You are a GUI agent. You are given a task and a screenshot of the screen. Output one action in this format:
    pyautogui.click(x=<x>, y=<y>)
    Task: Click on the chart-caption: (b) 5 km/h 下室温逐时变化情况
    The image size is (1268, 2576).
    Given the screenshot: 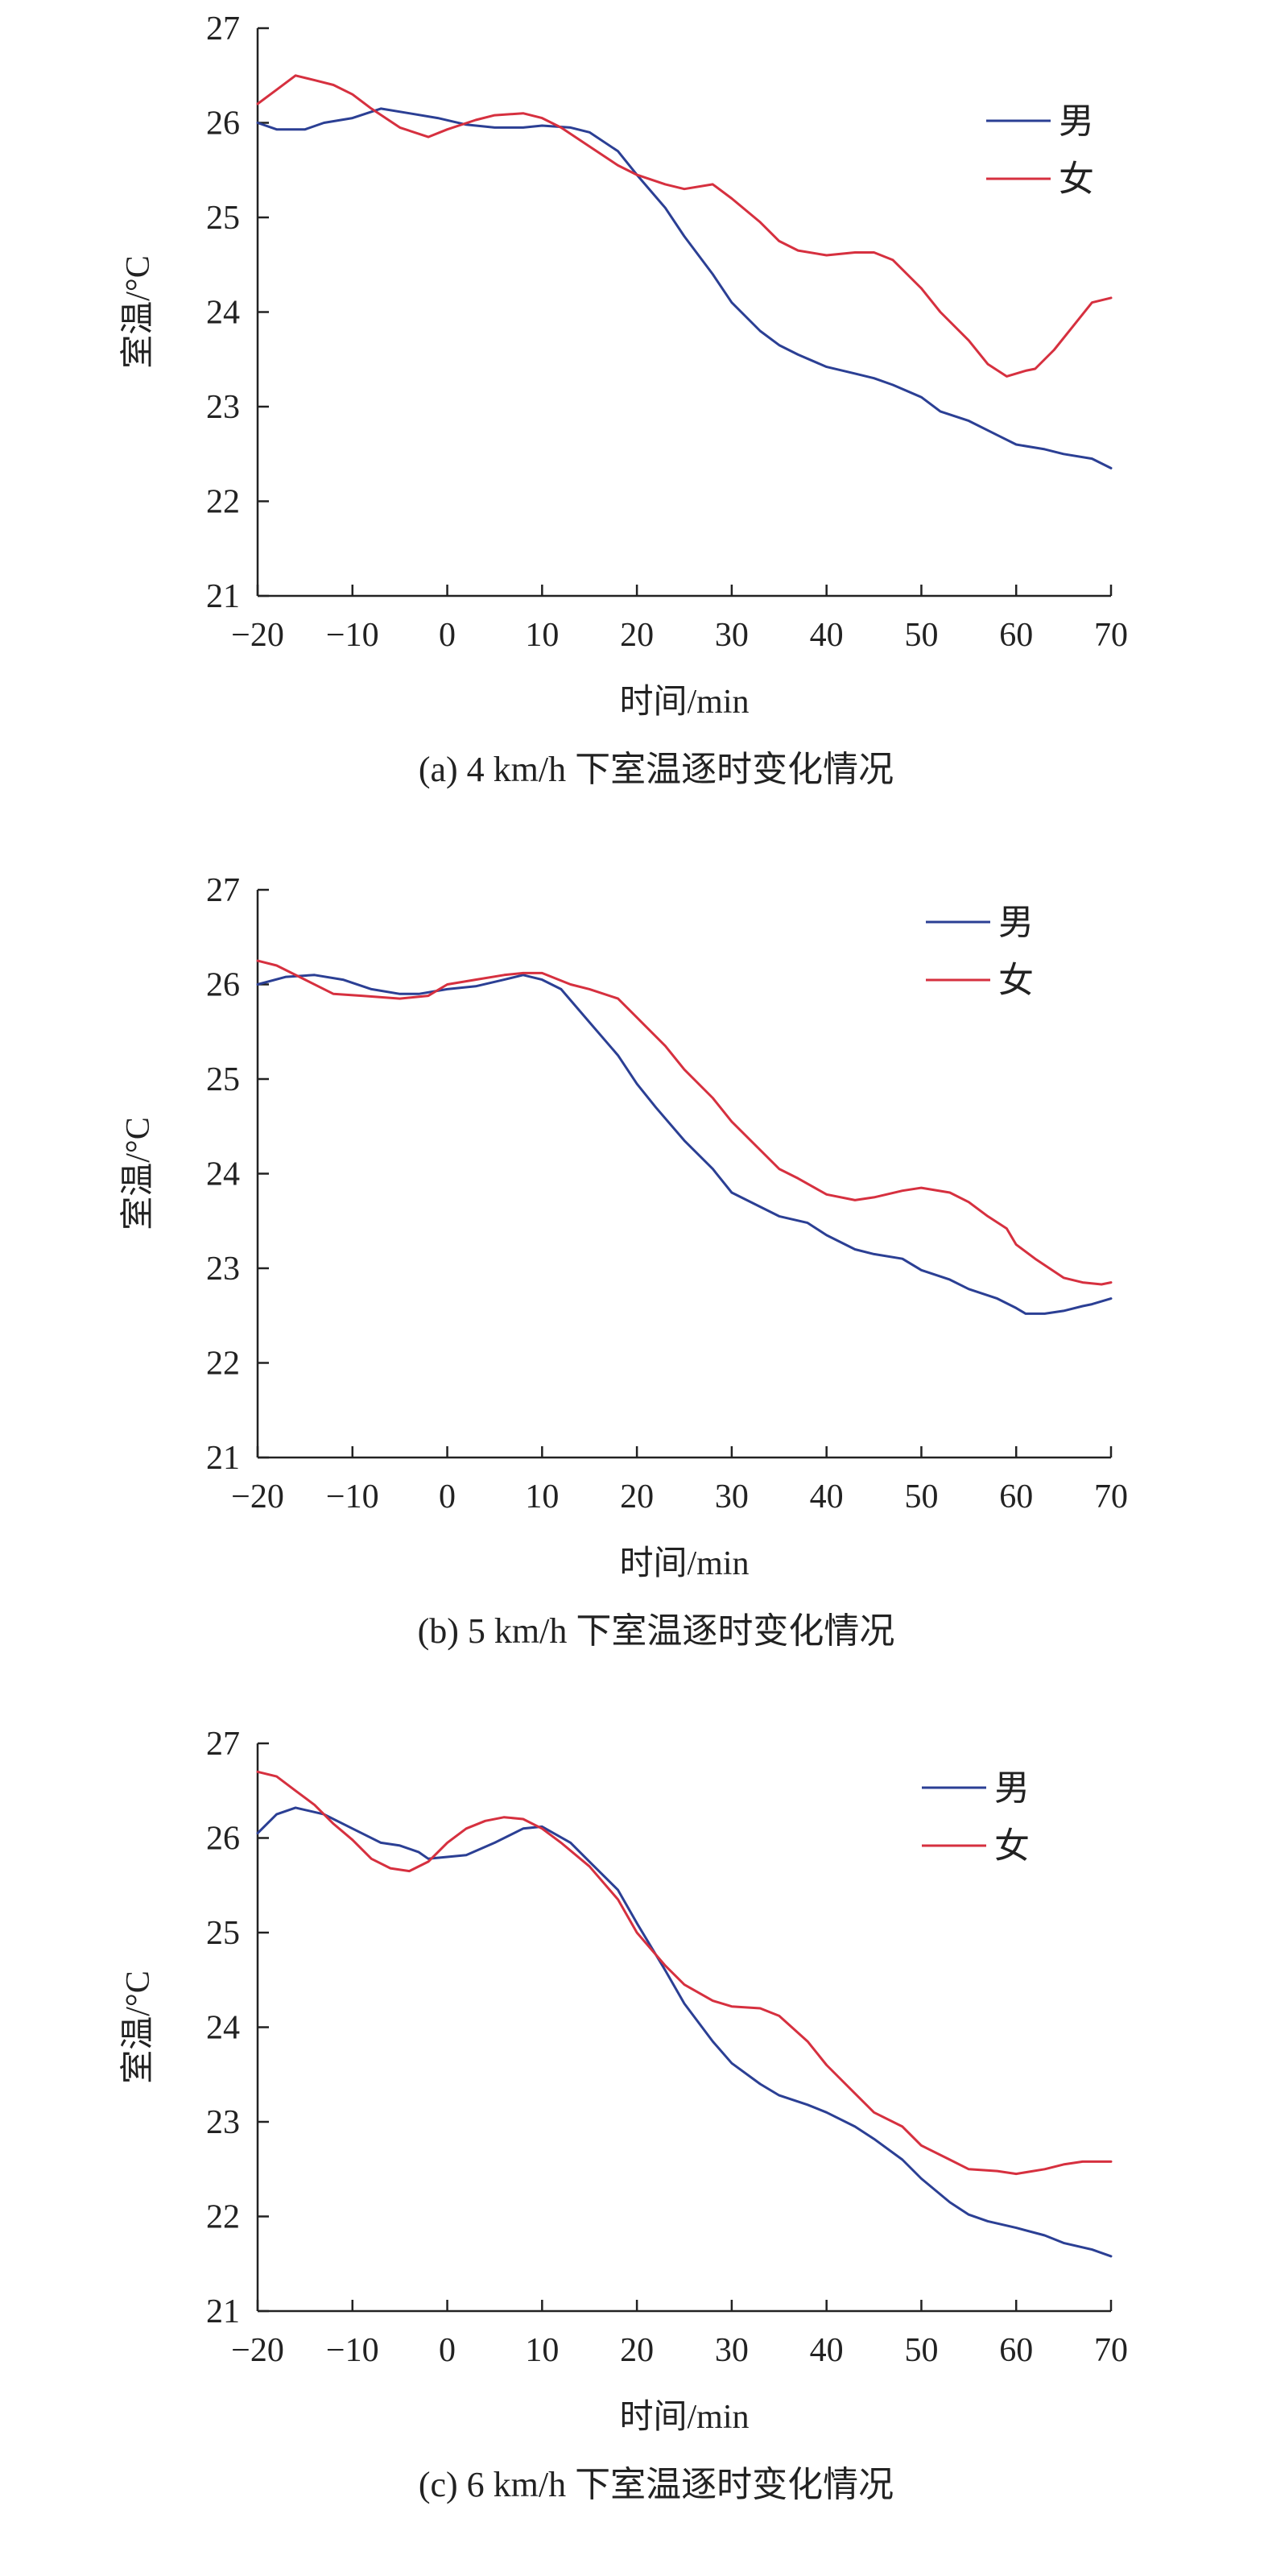 What is the action you would take?
    pyautogui.click(x=656, y=1631)
    